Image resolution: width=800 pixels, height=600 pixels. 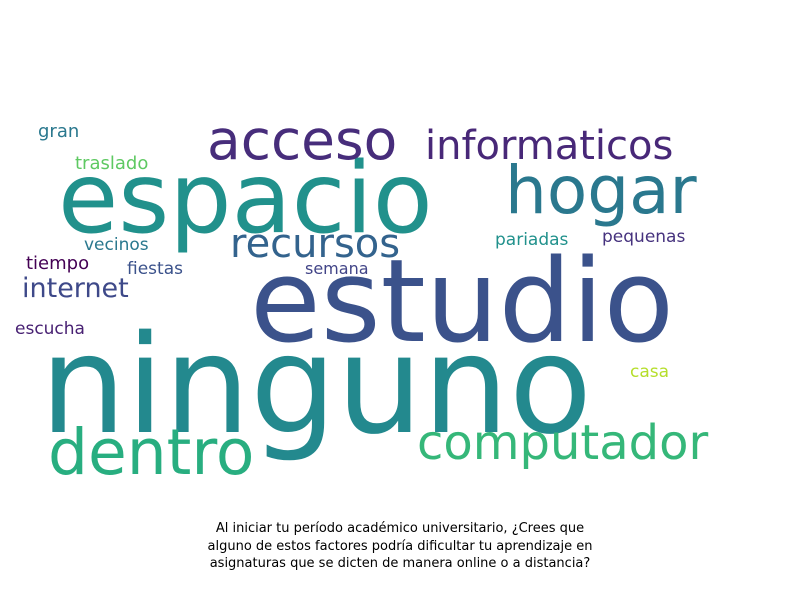 What do you see at coordinates (116, 245) in the screenshot?
I see `word-vecinos: vecinos` at bounding box center [116, 245].